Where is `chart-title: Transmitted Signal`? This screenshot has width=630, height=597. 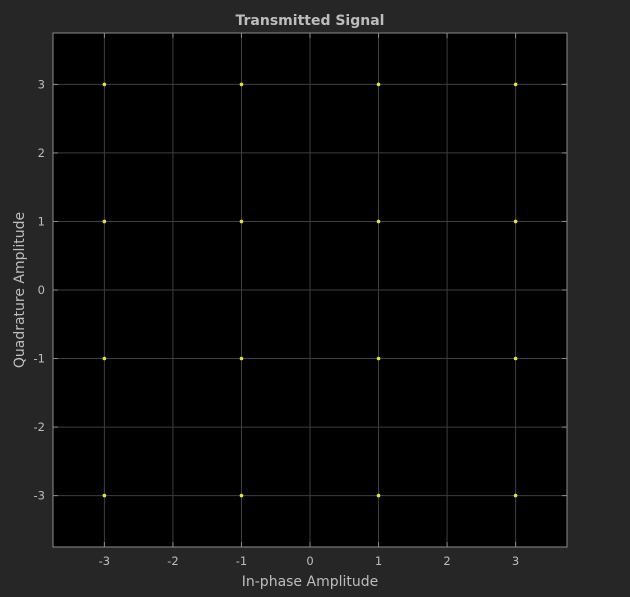 chart-title: Transmitted Signal is located at coordinates (310, 21).